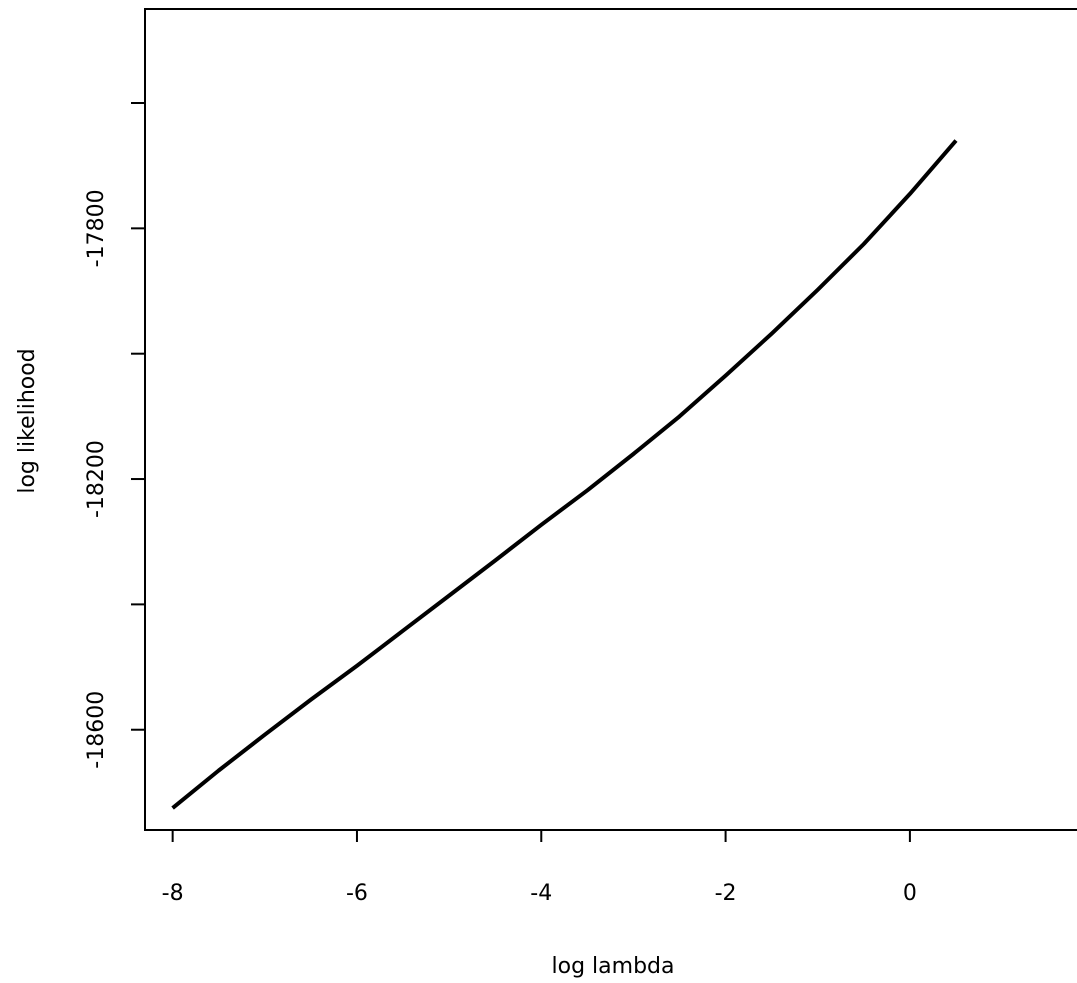  What do you see at coordinates (96, 730) in the screenshot?
I see `y-tick-label: -18600` at bounding box center [96, 730].